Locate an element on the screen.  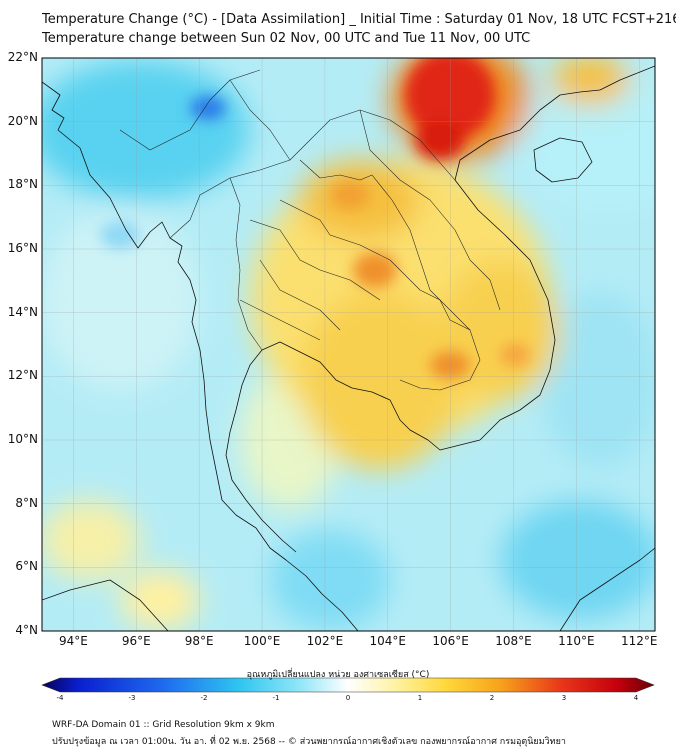
lon-tick-label: 106°E is located at coordinates (450, 641).